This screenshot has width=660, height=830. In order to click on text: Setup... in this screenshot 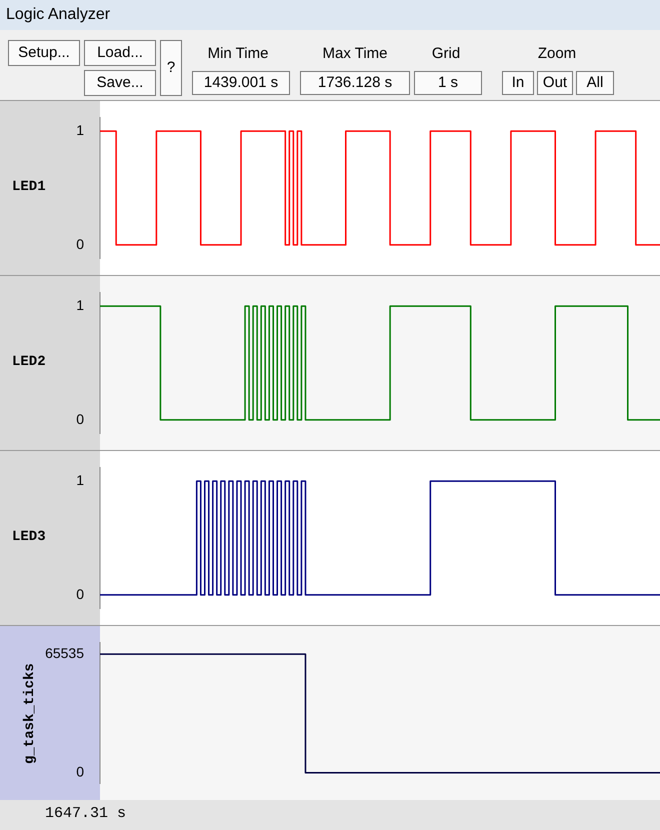, I will do `click(44, 53)`.